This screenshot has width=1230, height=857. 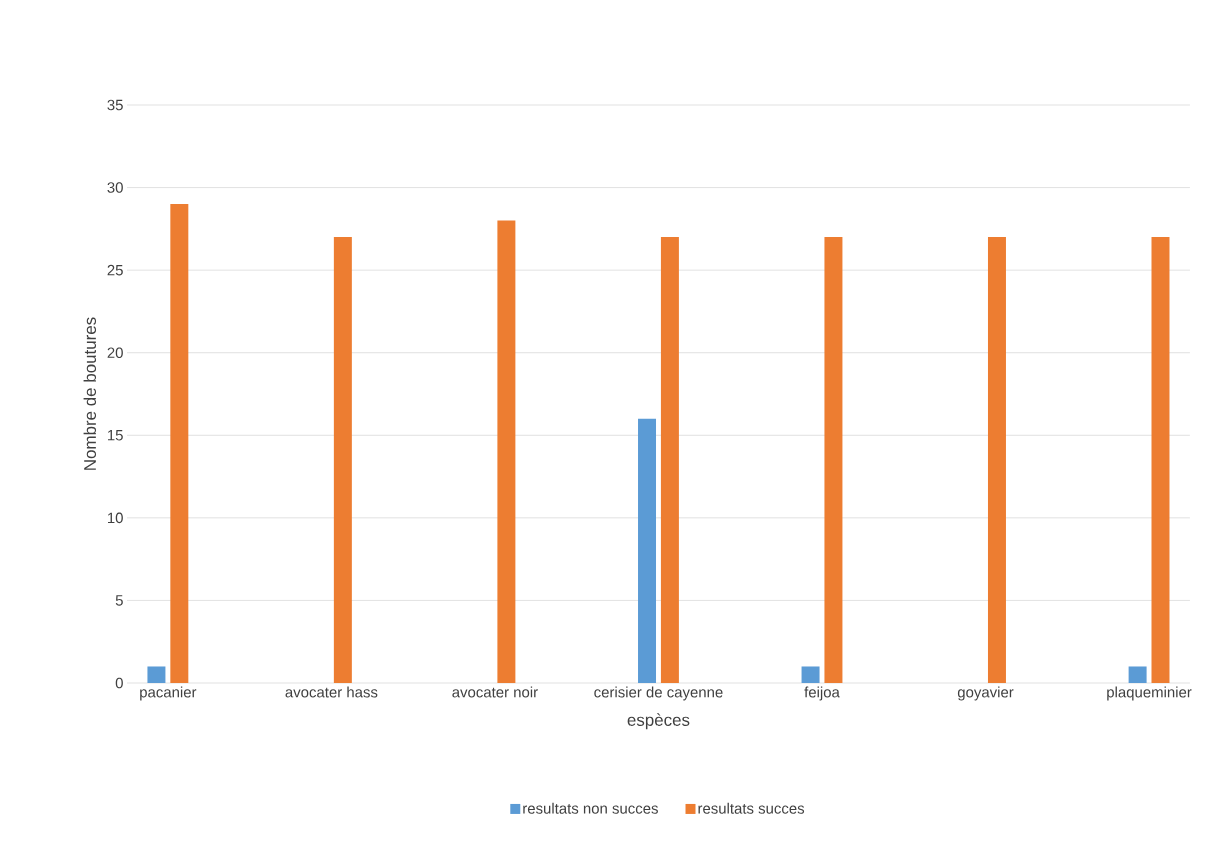 I want to click on legend-label: resultats non succes, so click(x=590, y=808).